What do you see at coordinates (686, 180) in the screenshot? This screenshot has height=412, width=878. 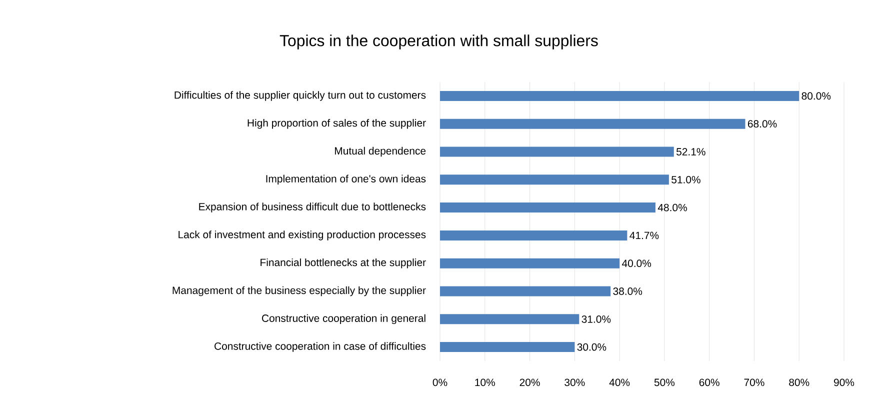 I see `data-label: 51.0%` at bounding box center [686, 180].